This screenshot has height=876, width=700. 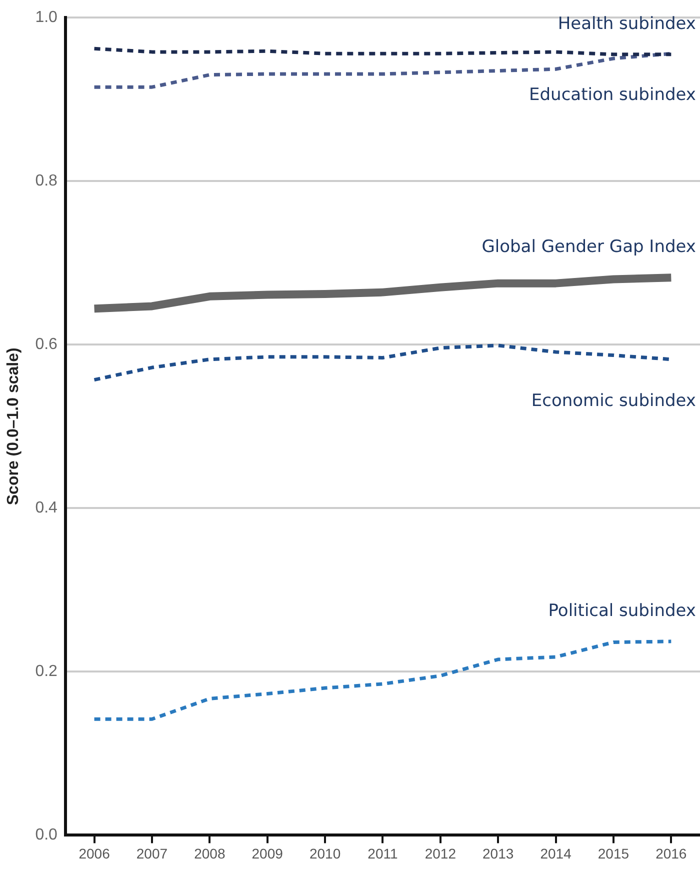 What do you see at coordinates (622, 610) in the screenshot?
I see `series-label: Political subindex` at bounding box center [622, 610].